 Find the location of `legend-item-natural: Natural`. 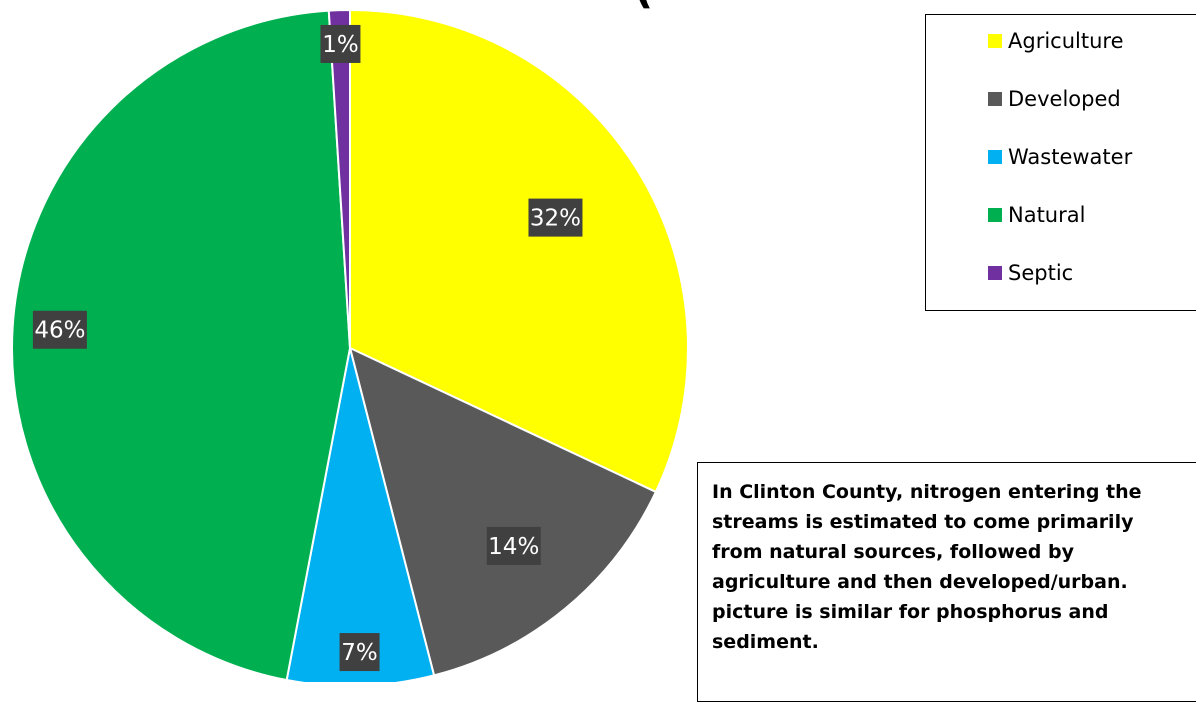

legend-item-natural: Natural is located at coordinates (1036, 215).